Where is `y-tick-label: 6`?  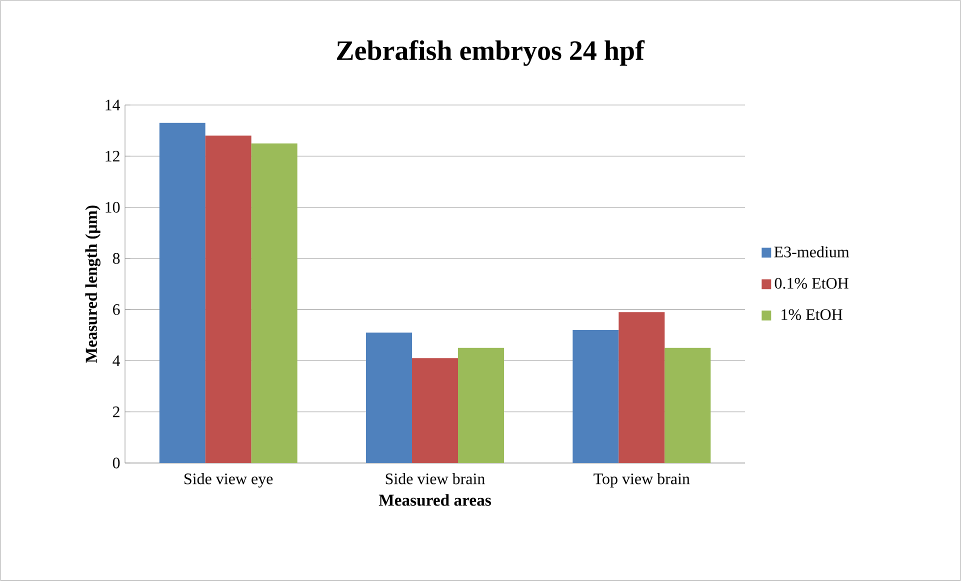 y-tick-label: 6 is located at coordinates (116, 309).